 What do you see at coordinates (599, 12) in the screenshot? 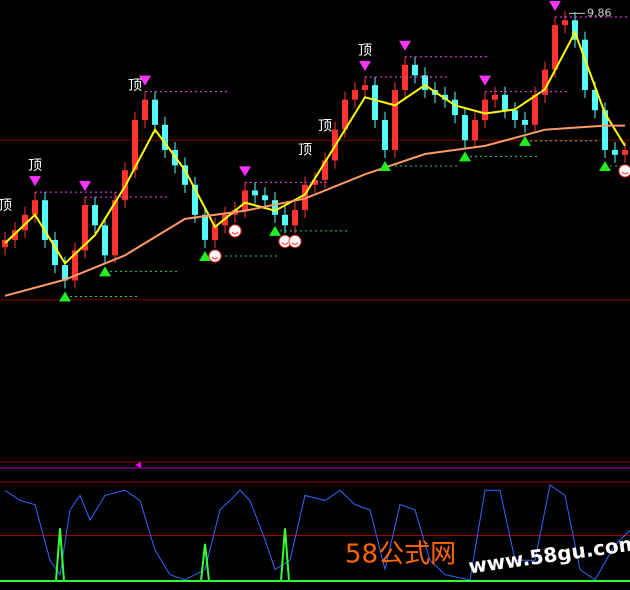
I see `max-label: 9.86` at bounding box center [599, 12].